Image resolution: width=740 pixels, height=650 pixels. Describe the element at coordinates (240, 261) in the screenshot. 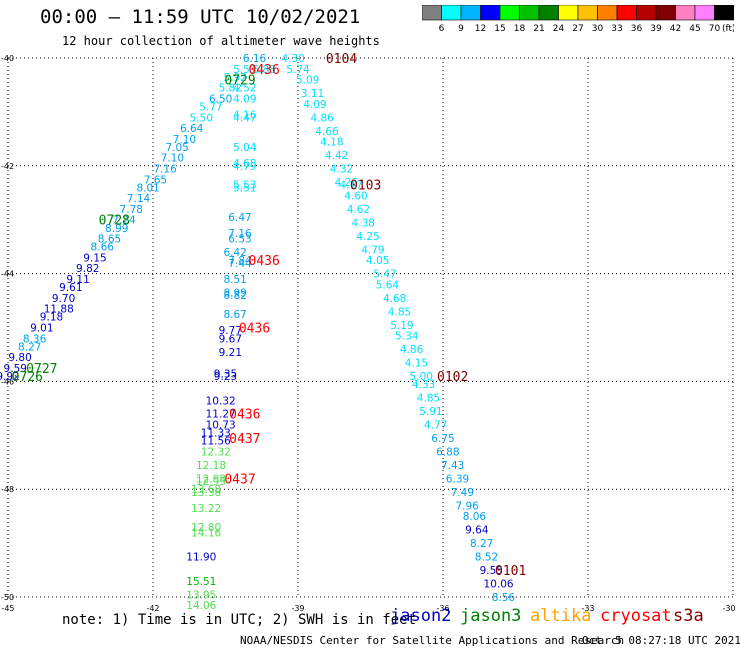

I see `wave-height-label: 7.84` at that location.